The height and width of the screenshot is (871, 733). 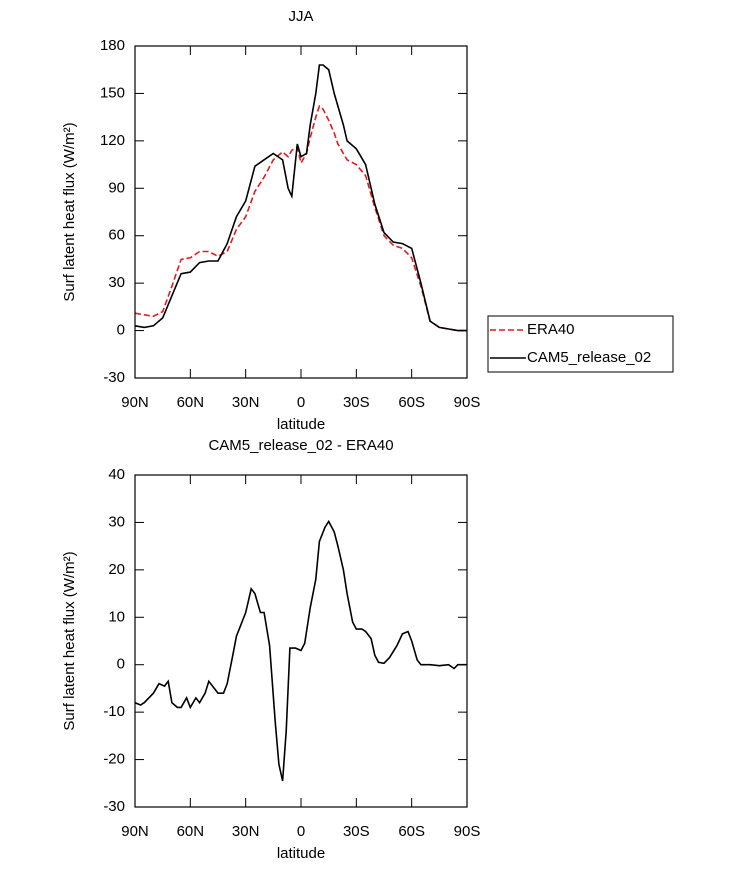 What do you see at coordinates (114, 711) in the screenshot?
I see `y-tick-label: -10` at bounding box center [114, 711].